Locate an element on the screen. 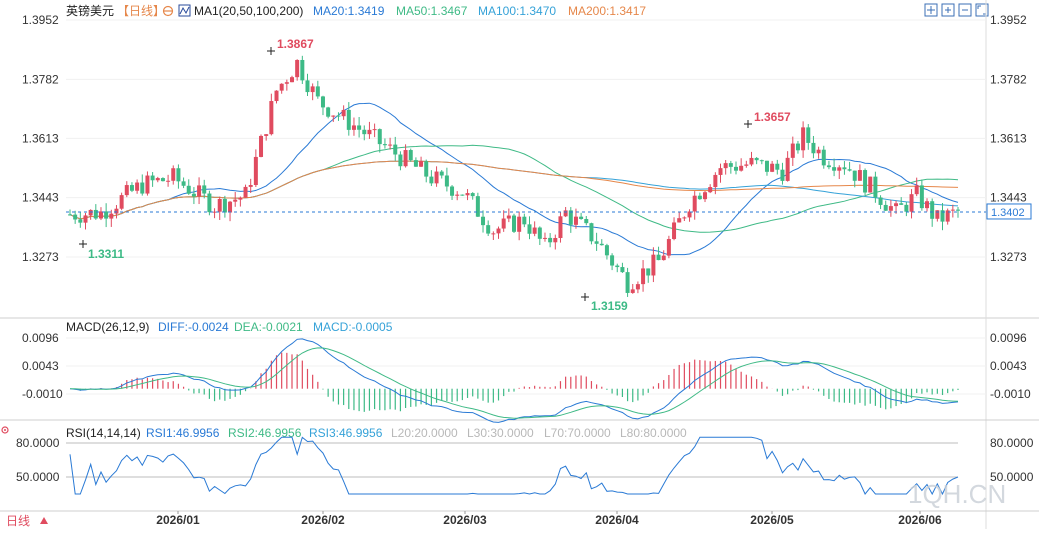 The width and height of the screenshot is (1039, 534). period-label: 【日线】 is located at coordinates (141, 11).